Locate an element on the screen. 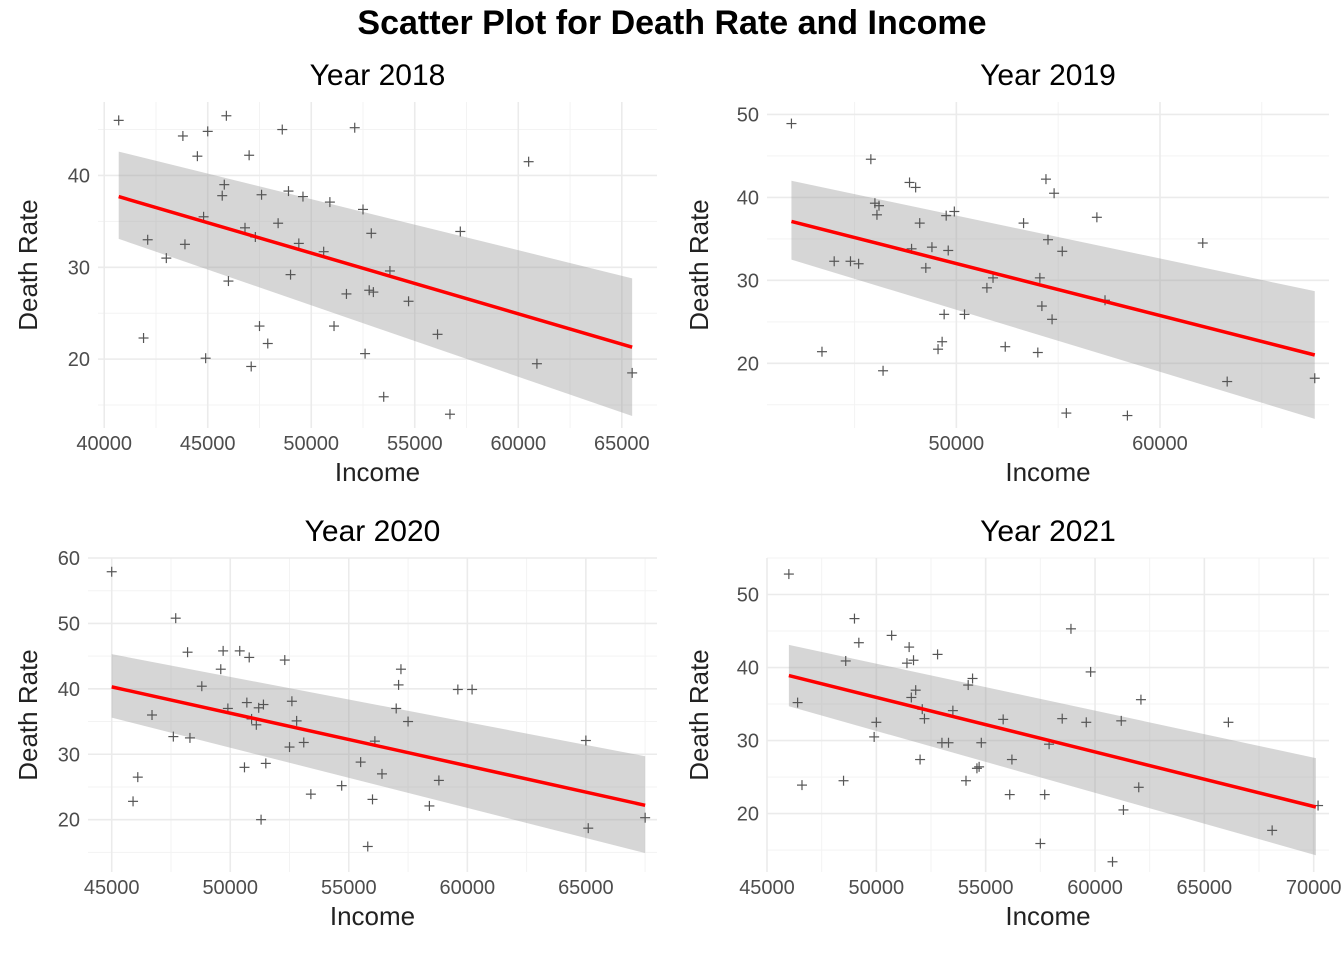 This screenshot has height=960, width=1344. x-axis-title: Income is located at coordinates (1047, 472).